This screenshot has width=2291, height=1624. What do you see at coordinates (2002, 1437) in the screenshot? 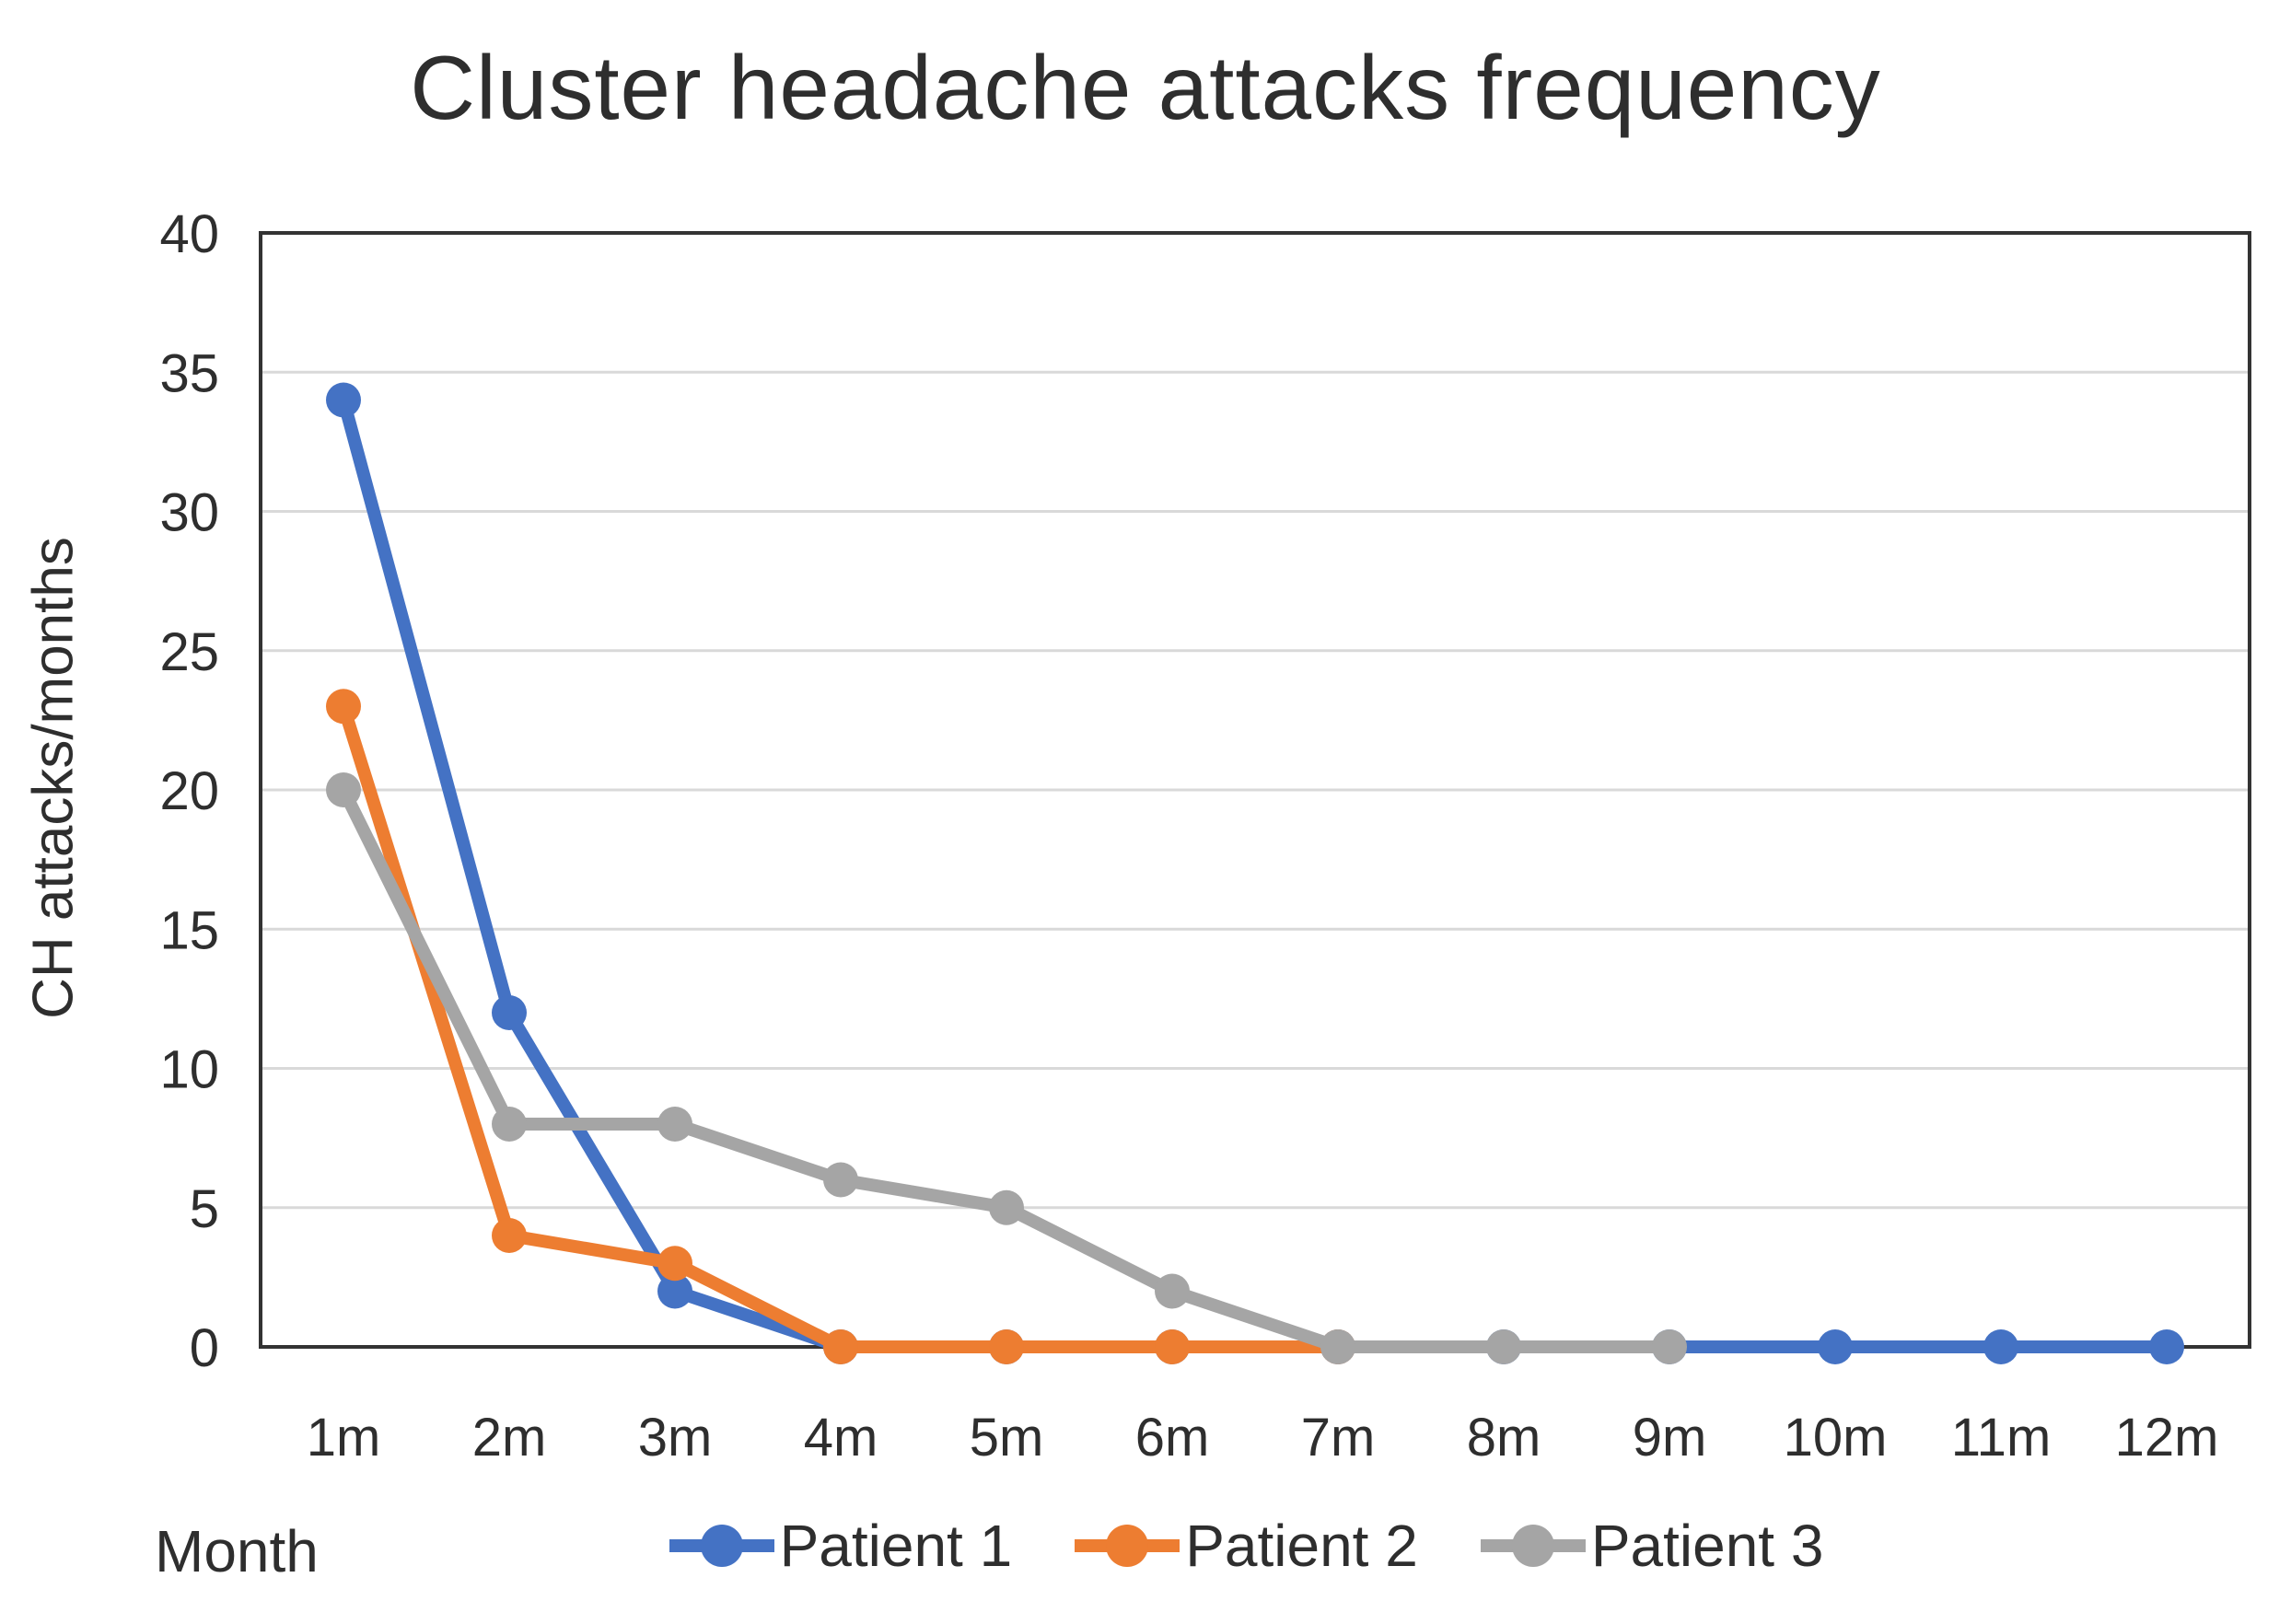
I see `x-tick-label: 11m` at bounding box center [2002, 1437].